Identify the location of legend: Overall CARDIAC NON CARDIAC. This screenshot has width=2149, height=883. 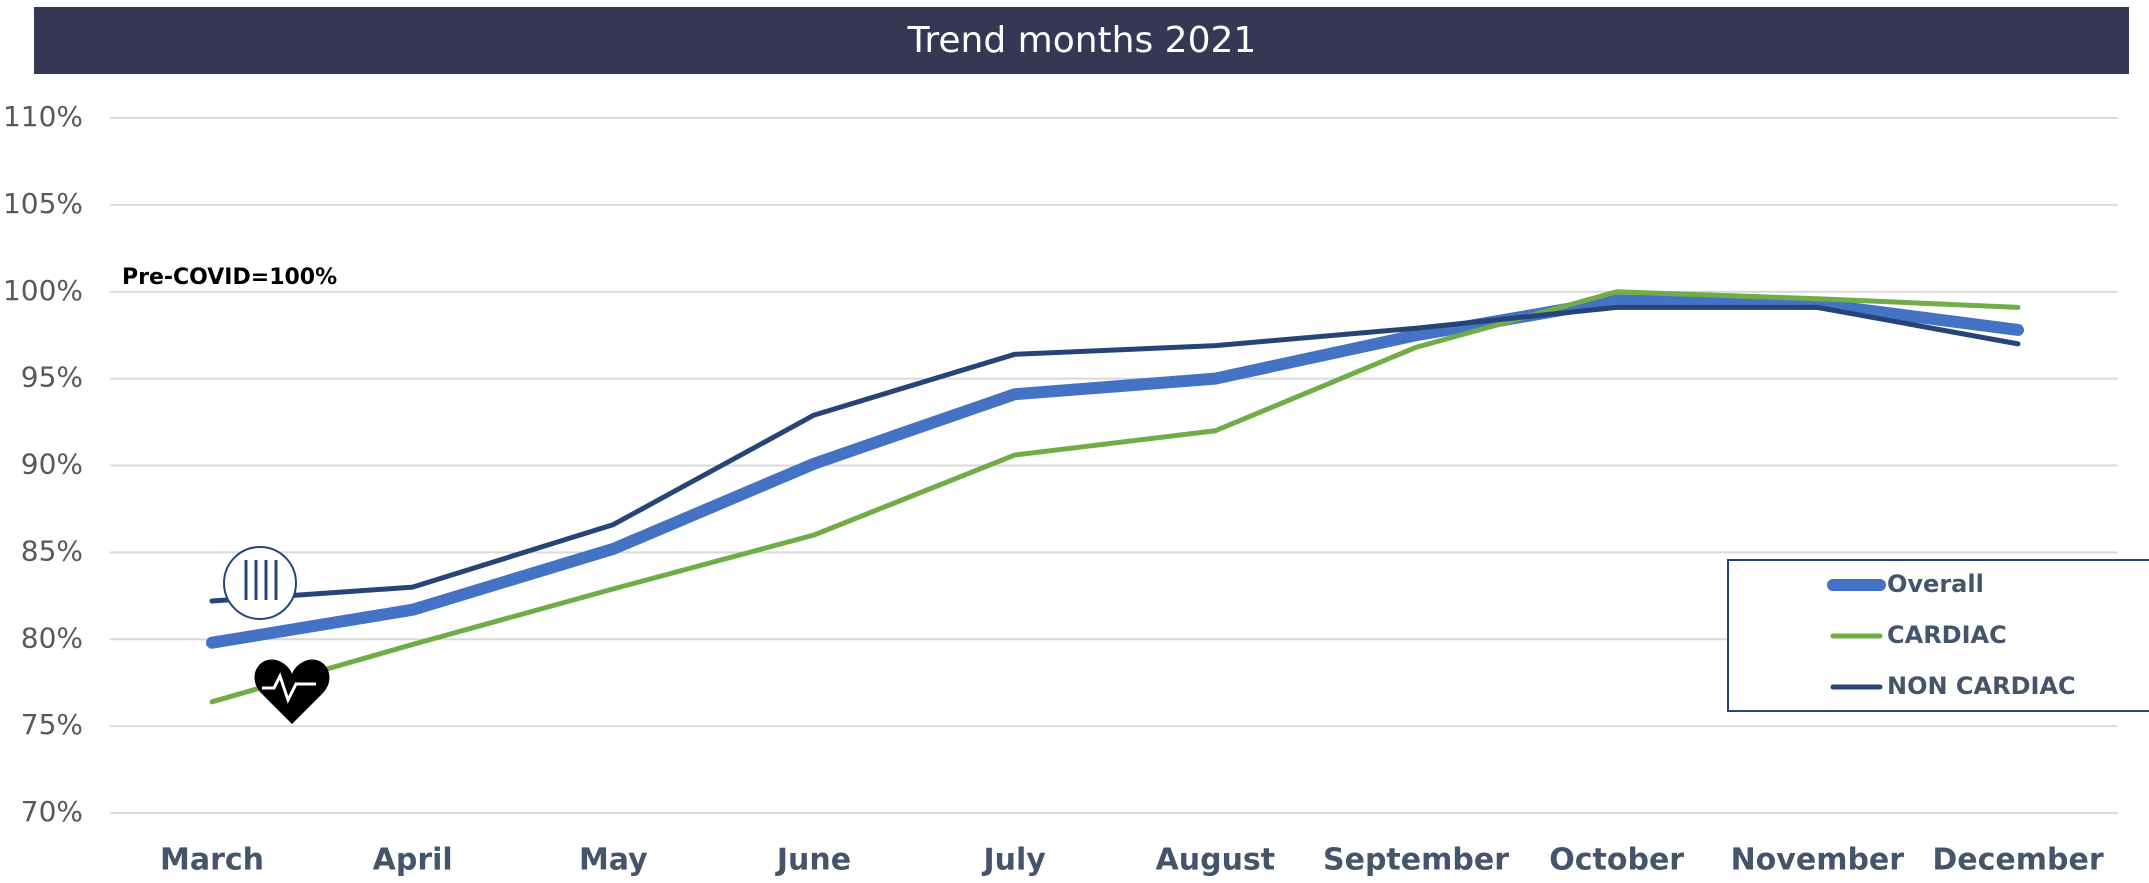
(1951, 635).